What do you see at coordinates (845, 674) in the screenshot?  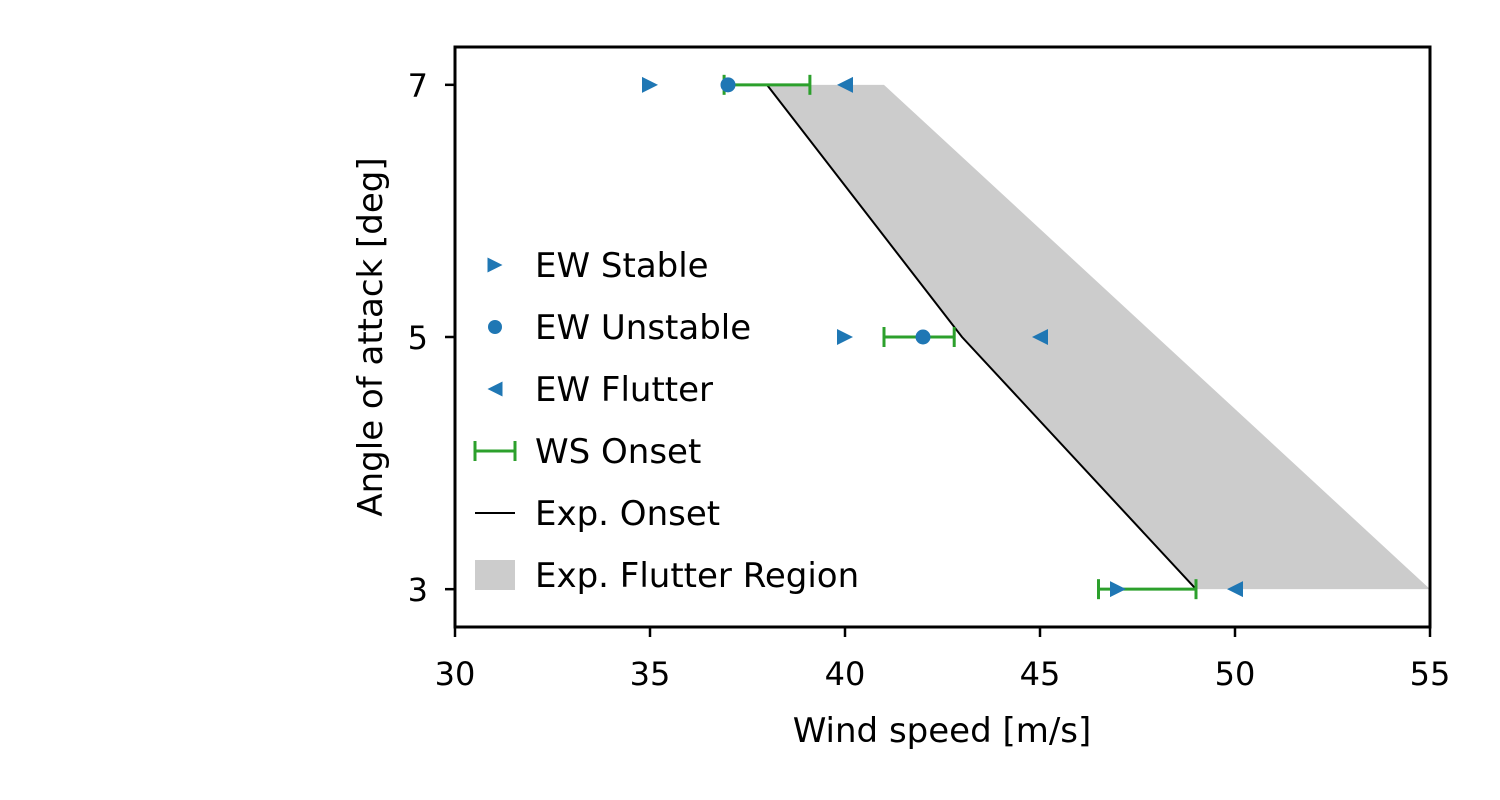 I see `x-tick-label: 40` at bounding box center [845, 674].